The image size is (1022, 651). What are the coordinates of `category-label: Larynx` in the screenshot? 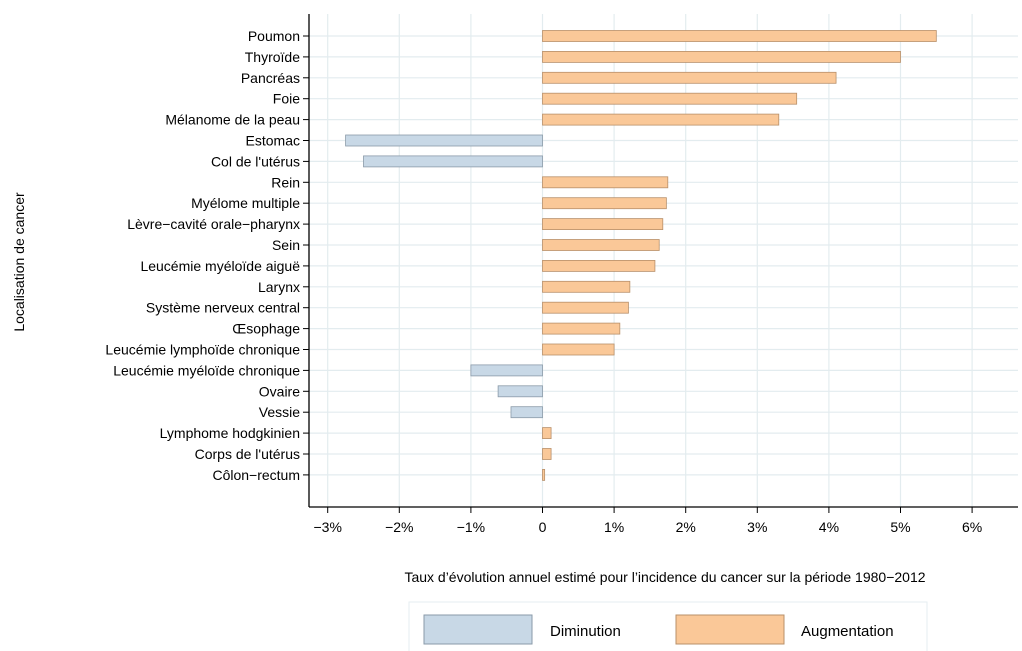 It's located at (279, 287).